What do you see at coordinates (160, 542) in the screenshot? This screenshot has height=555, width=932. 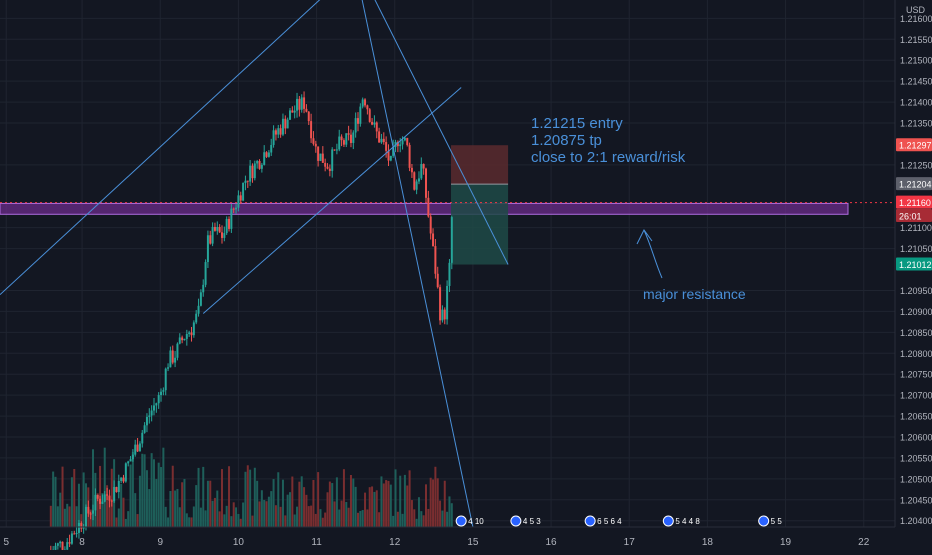 I see `x-tick-label: 9` at bounding box center [160, 542].